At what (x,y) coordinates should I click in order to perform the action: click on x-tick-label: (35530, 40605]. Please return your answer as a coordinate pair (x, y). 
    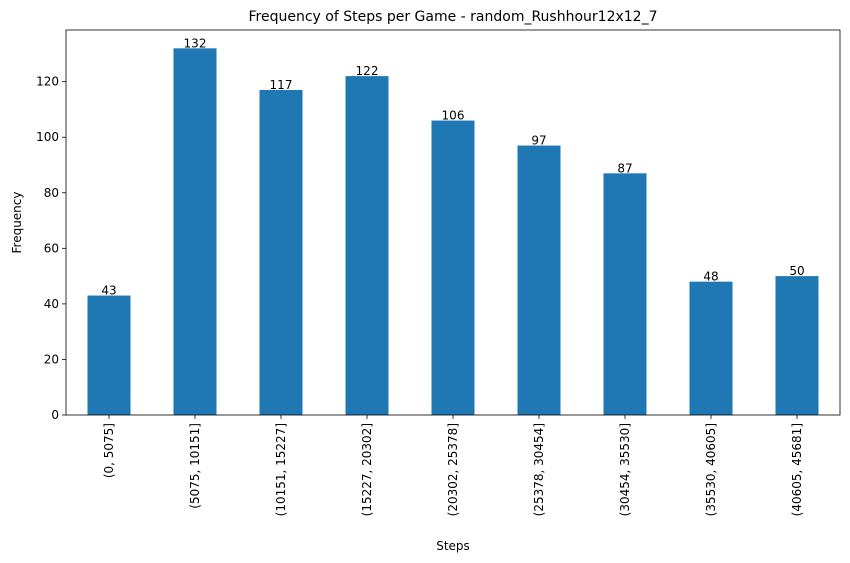
    Looking at the image, I should click on (711, 469).